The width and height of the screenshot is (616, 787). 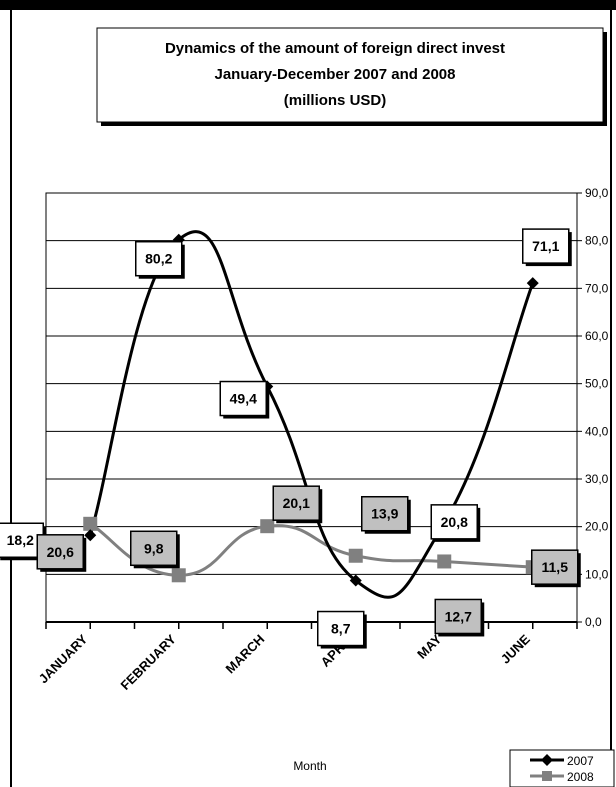 I want to click on svg-text: 20,1, so click(x=296, y=503).